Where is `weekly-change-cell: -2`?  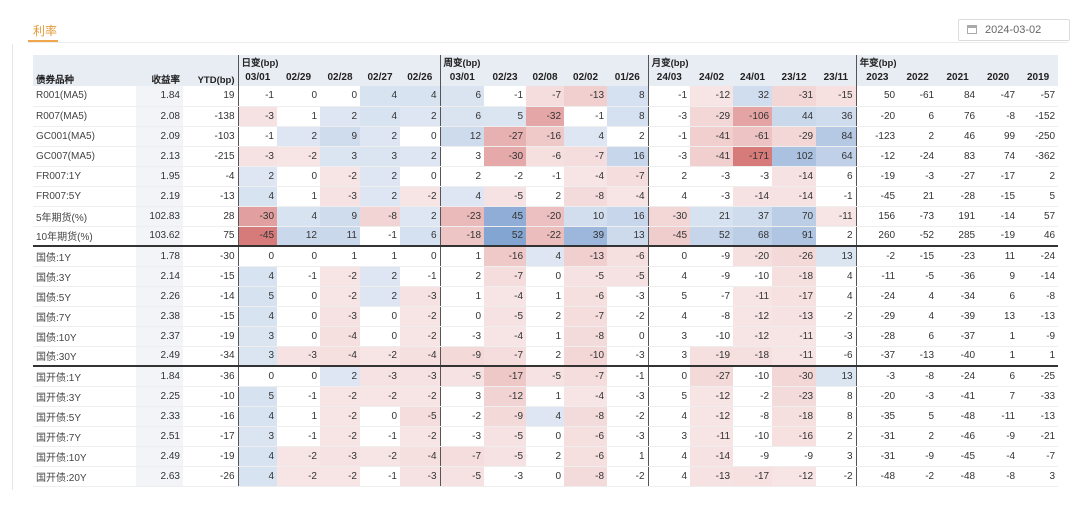 weekly-change-cell: -2 is located at coordinates (462, 416).